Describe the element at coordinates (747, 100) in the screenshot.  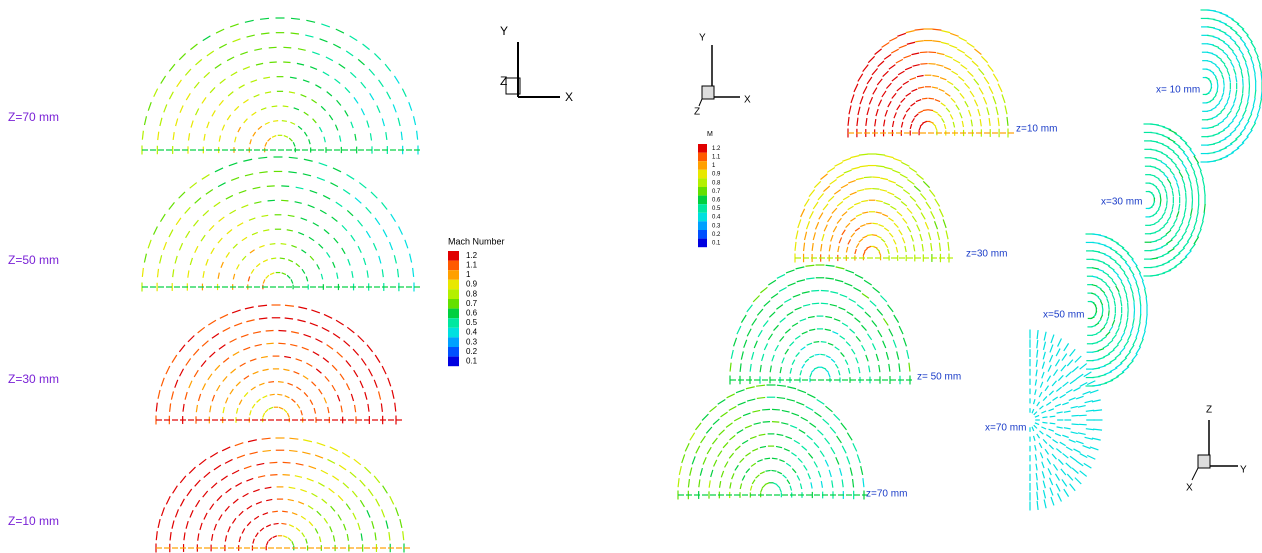
I see `axis-label: X` at that location.